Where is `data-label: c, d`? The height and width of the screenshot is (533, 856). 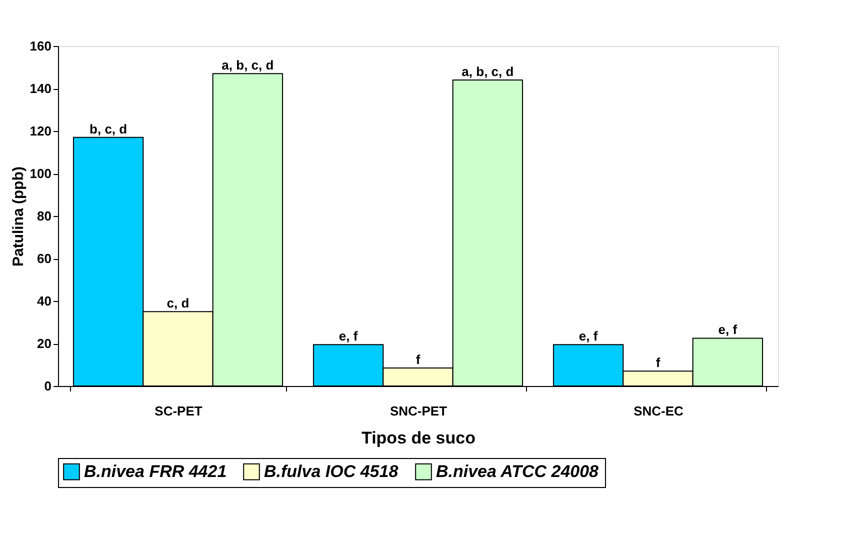 data-label: c, d is located at coordinates (178, 303).